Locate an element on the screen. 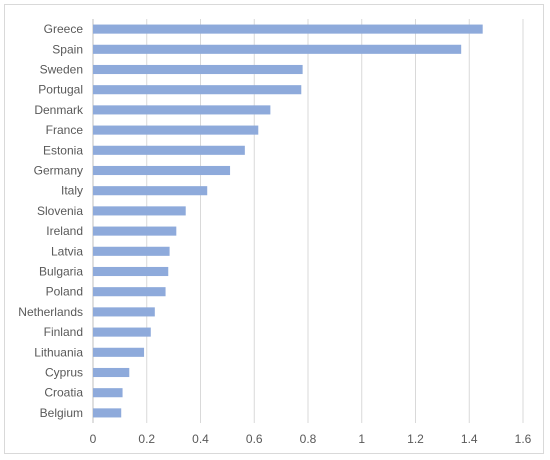 The height and width of the screenshot is (460, 550). category-label: Slovenia is located at coordinates (60, 211).